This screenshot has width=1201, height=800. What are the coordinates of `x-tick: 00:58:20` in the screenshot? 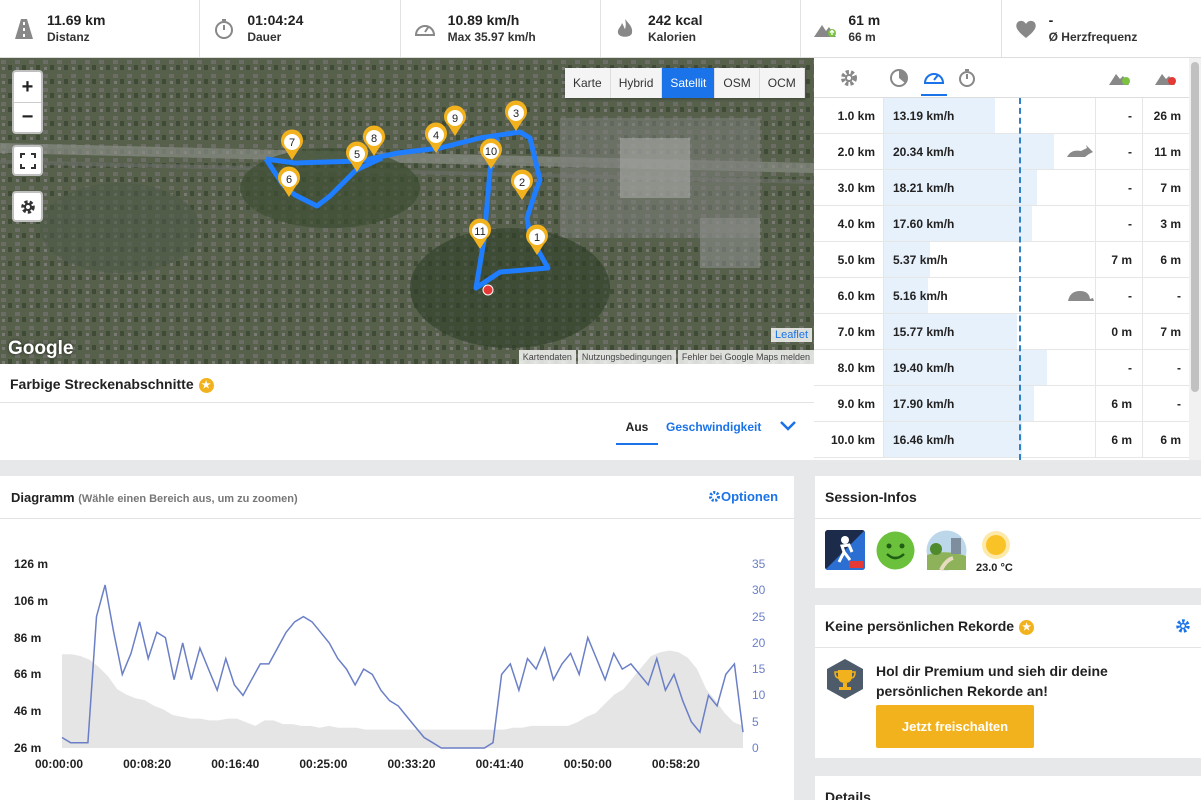 It's located at (675, 764).